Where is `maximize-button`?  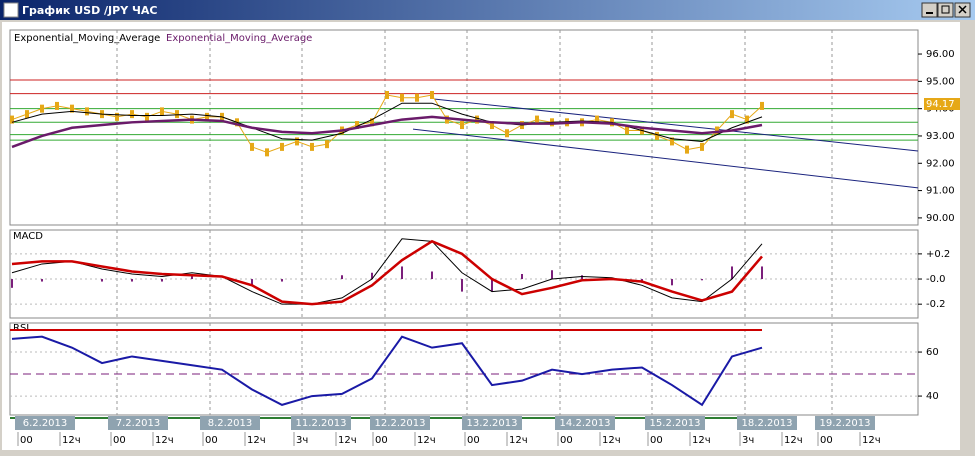
maximize-button is located at coordinates (945, 10).